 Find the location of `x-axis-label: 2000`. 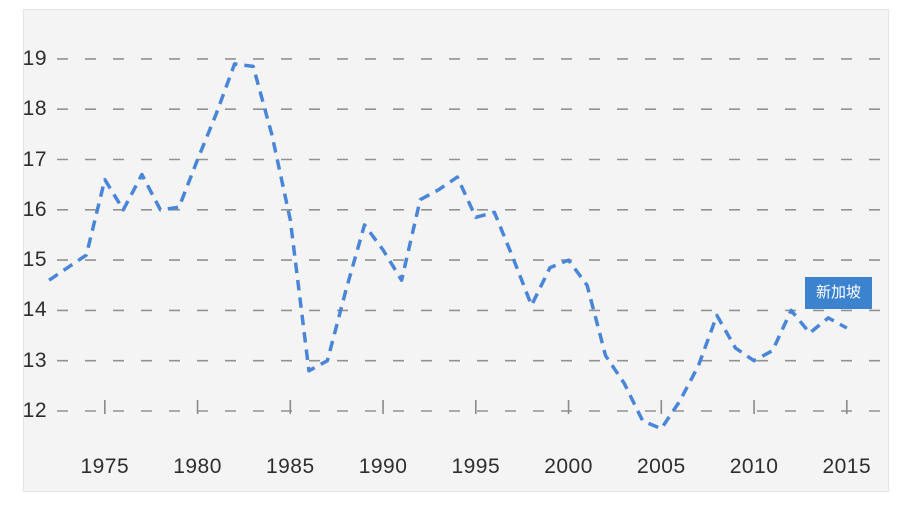

x-axis-label: 2000 is located at coordinates (568, 466).